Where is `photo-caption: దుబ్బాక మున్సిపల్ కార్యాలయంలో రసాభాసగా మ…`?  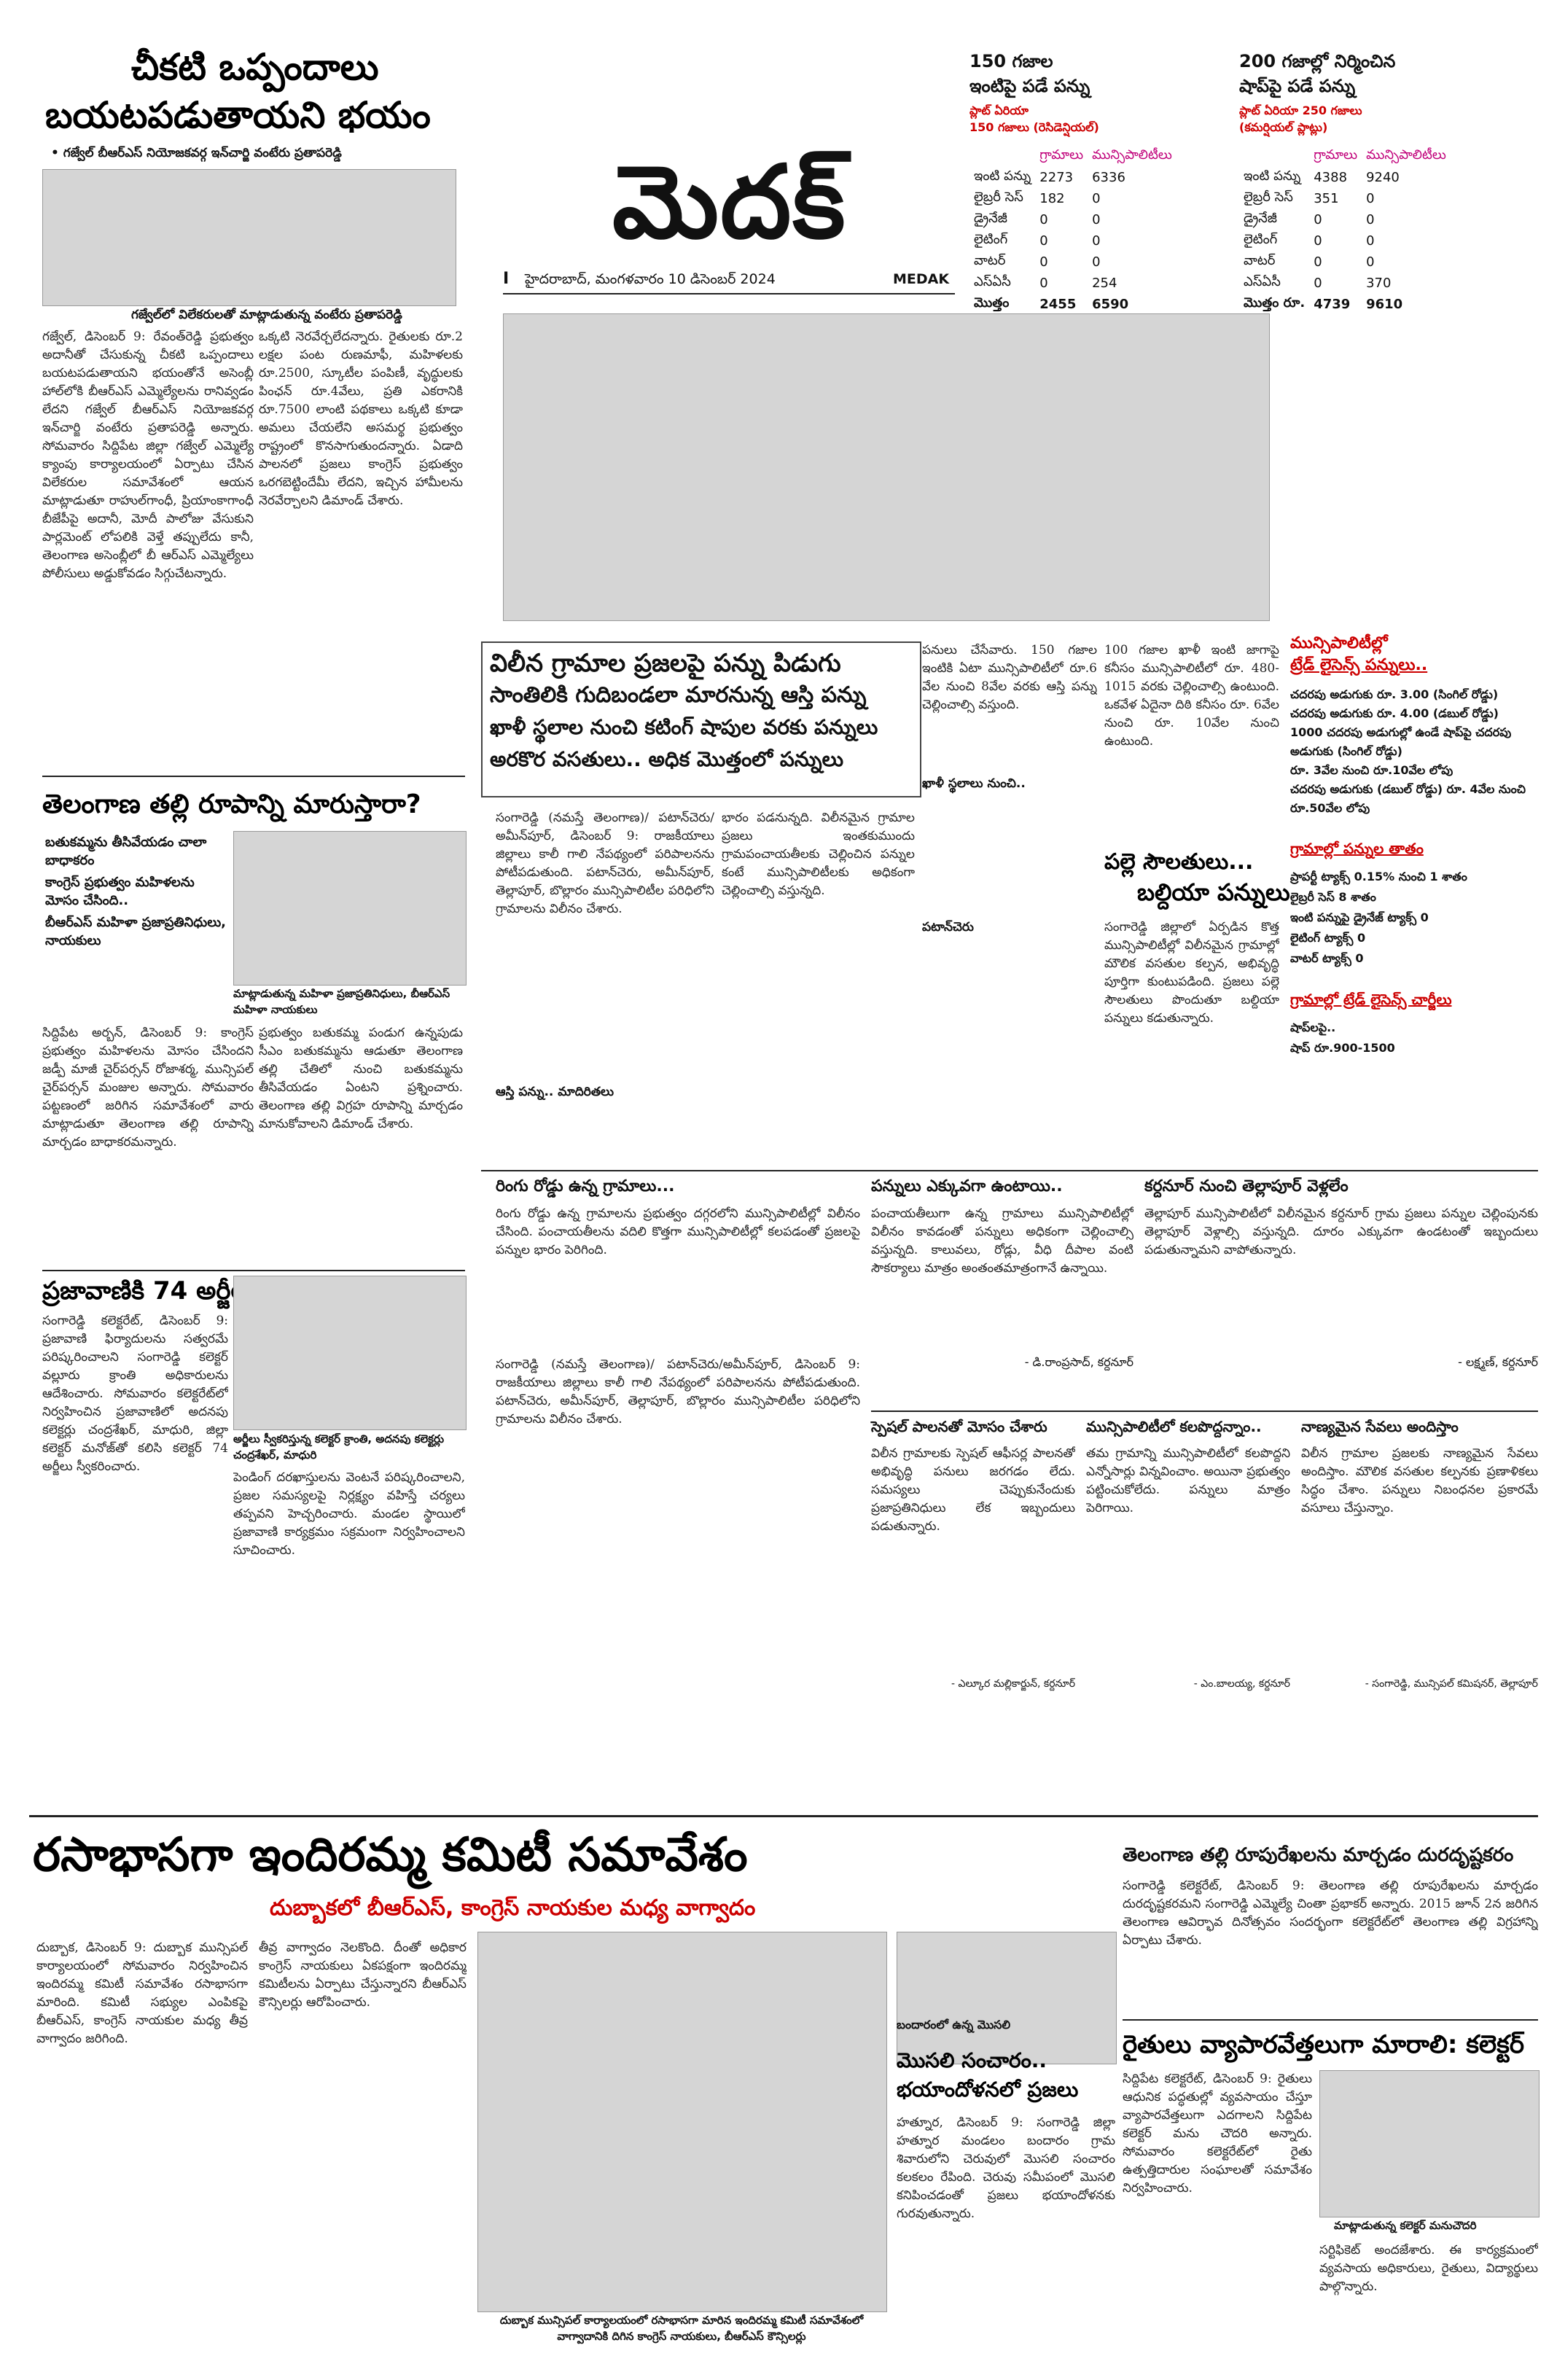
photo-caption: దుబ్బాక మున్సిపల్ కార్యాలయంలో రసాభాసగా మ… is located at coordinates (681, 2328).